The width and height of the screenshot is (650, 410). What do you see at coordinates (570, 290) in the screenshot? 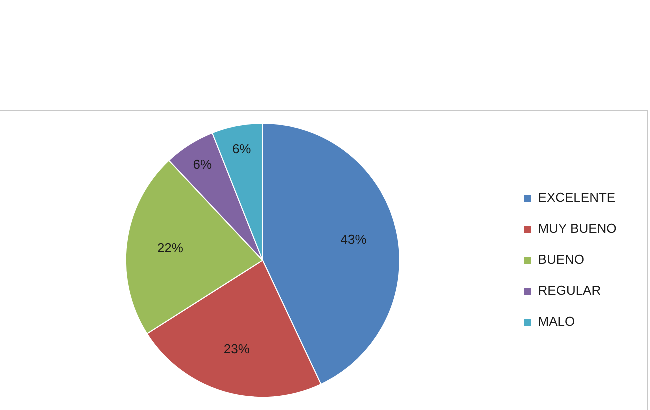
I see `legend-label: REGULAR` at bounding box center [570, 290].